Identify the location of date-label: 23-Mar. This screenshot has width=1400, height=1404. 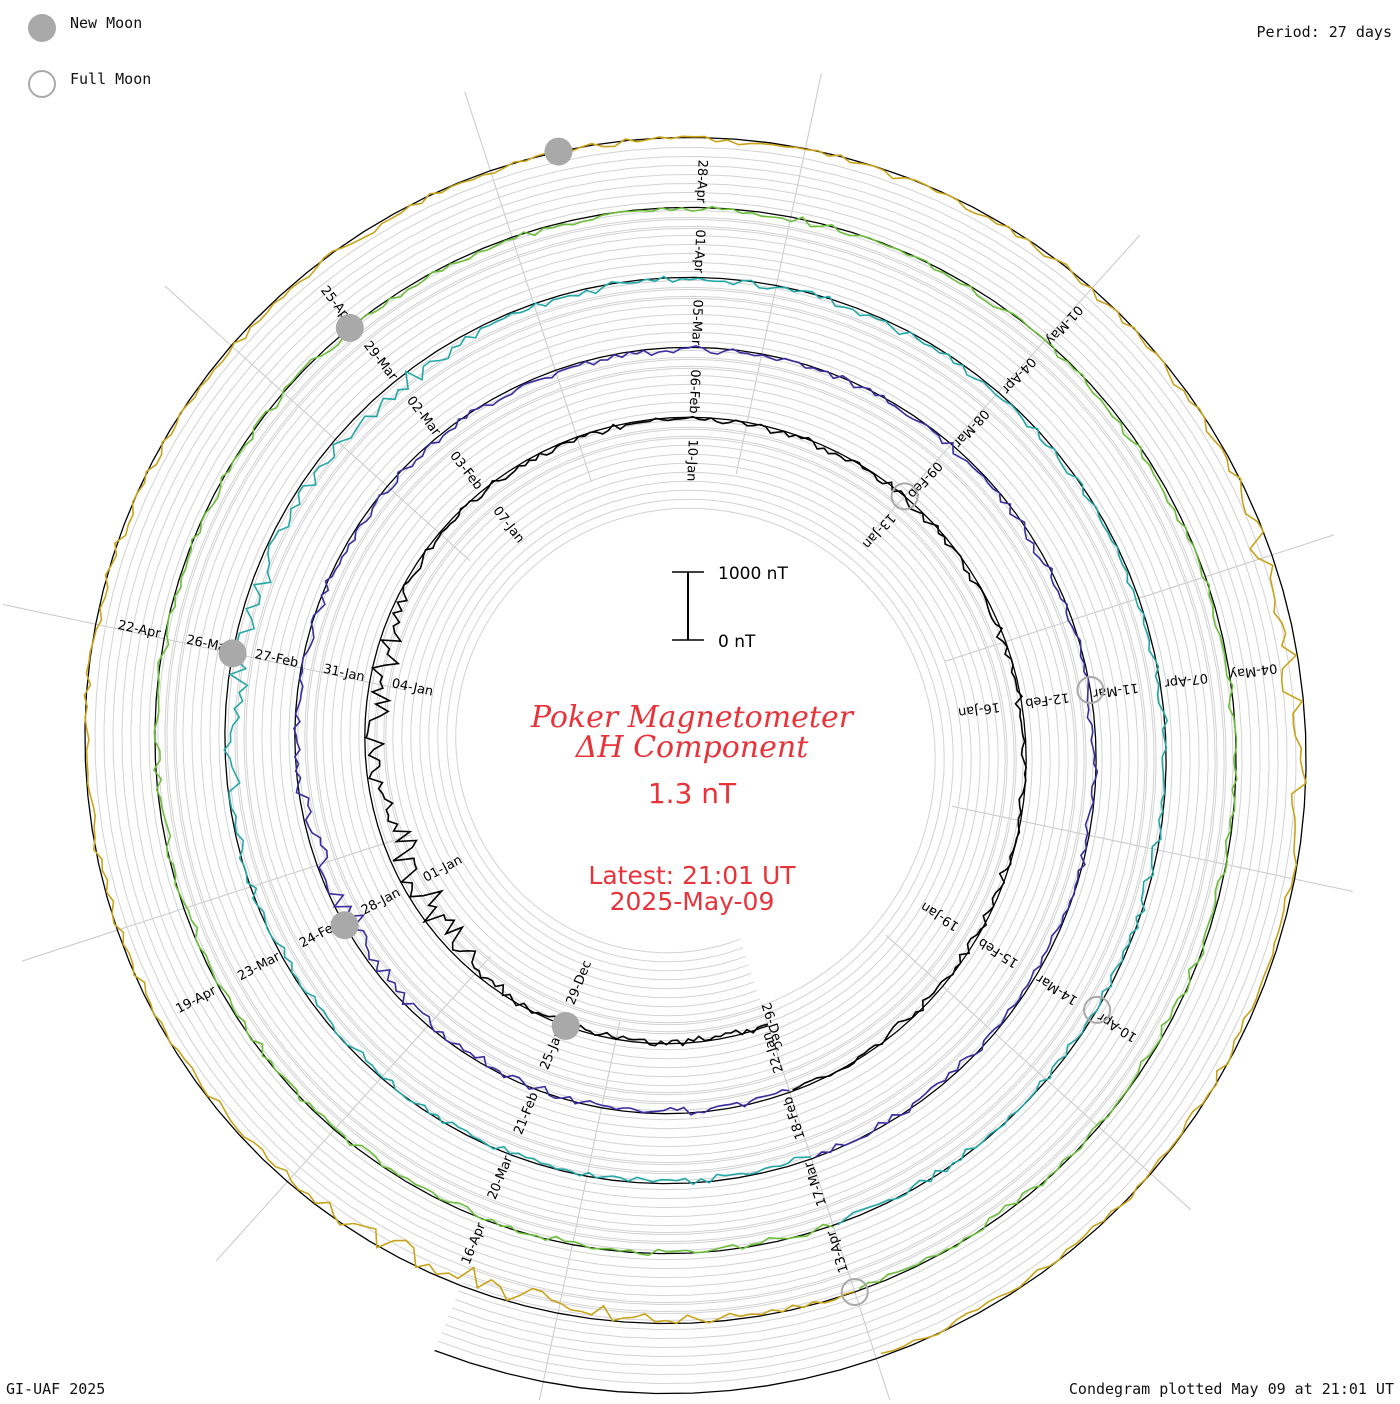
(259, 966).